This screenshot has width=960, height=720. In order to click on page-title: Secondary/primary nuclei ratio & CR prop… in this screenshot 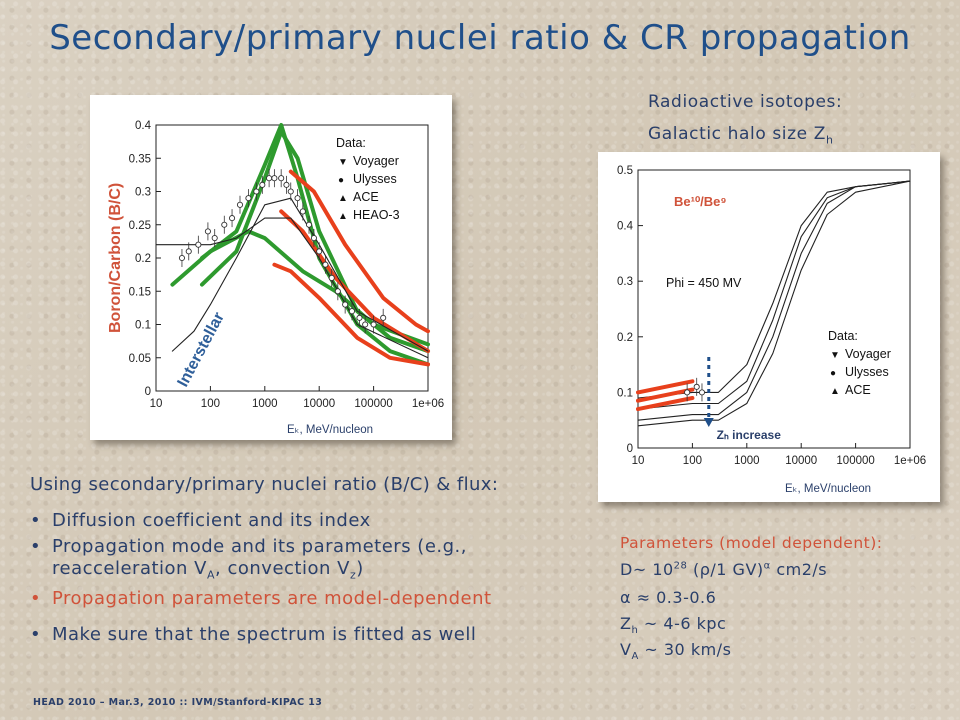, I will do `click(480, 38)`.